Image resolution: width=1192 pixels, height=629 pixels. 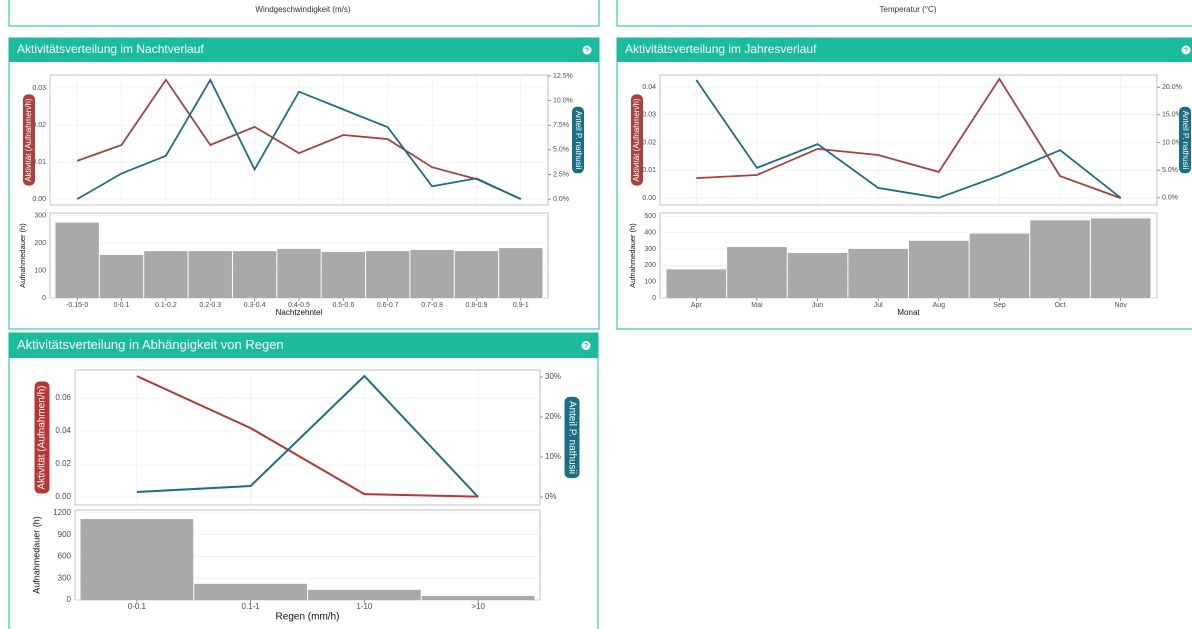 I want to click on x-axis-label: Nachtzehntel, so click(x=299, y=312).